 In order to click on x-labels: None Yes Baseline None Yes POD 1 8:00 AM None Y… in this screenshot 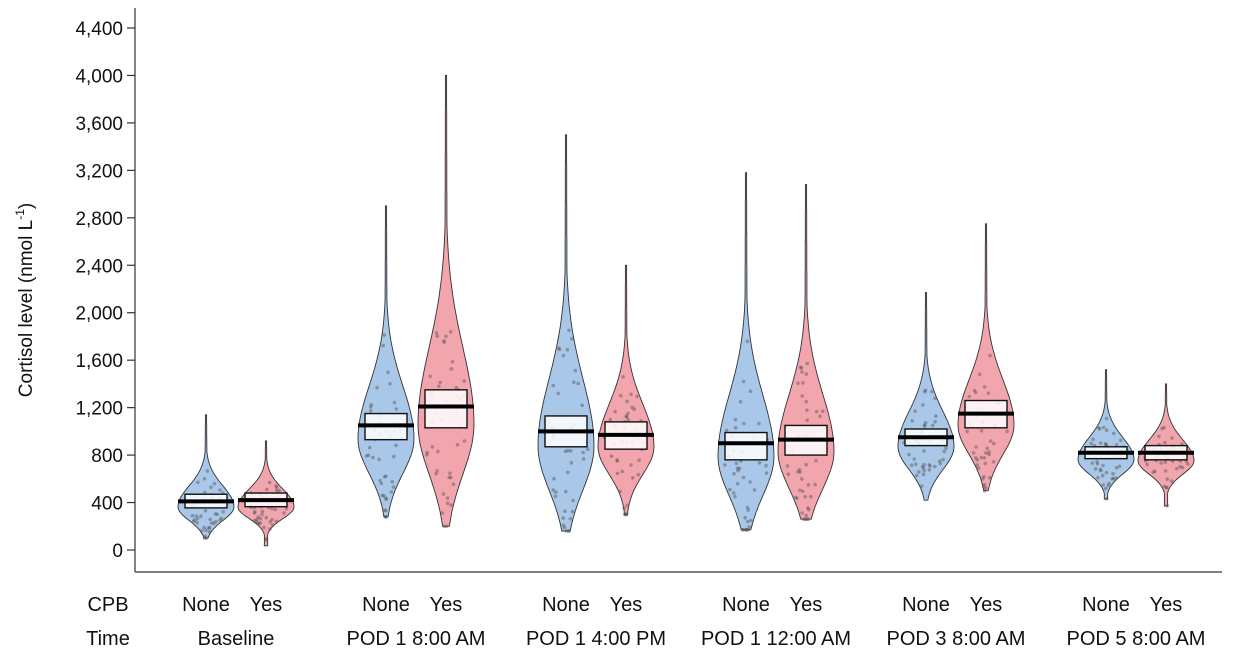, I will do `click(693, 622)`.